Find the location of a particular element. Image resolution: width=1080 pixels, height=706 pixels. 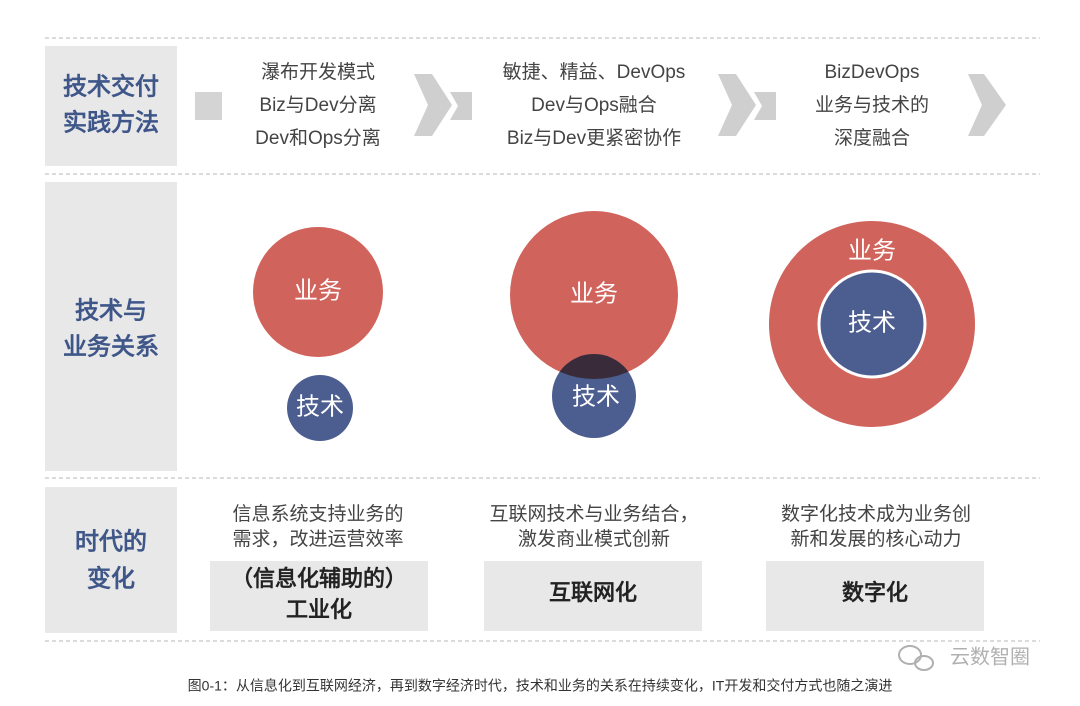

row-label: 技术交付 is located at coordinates (111, 86).